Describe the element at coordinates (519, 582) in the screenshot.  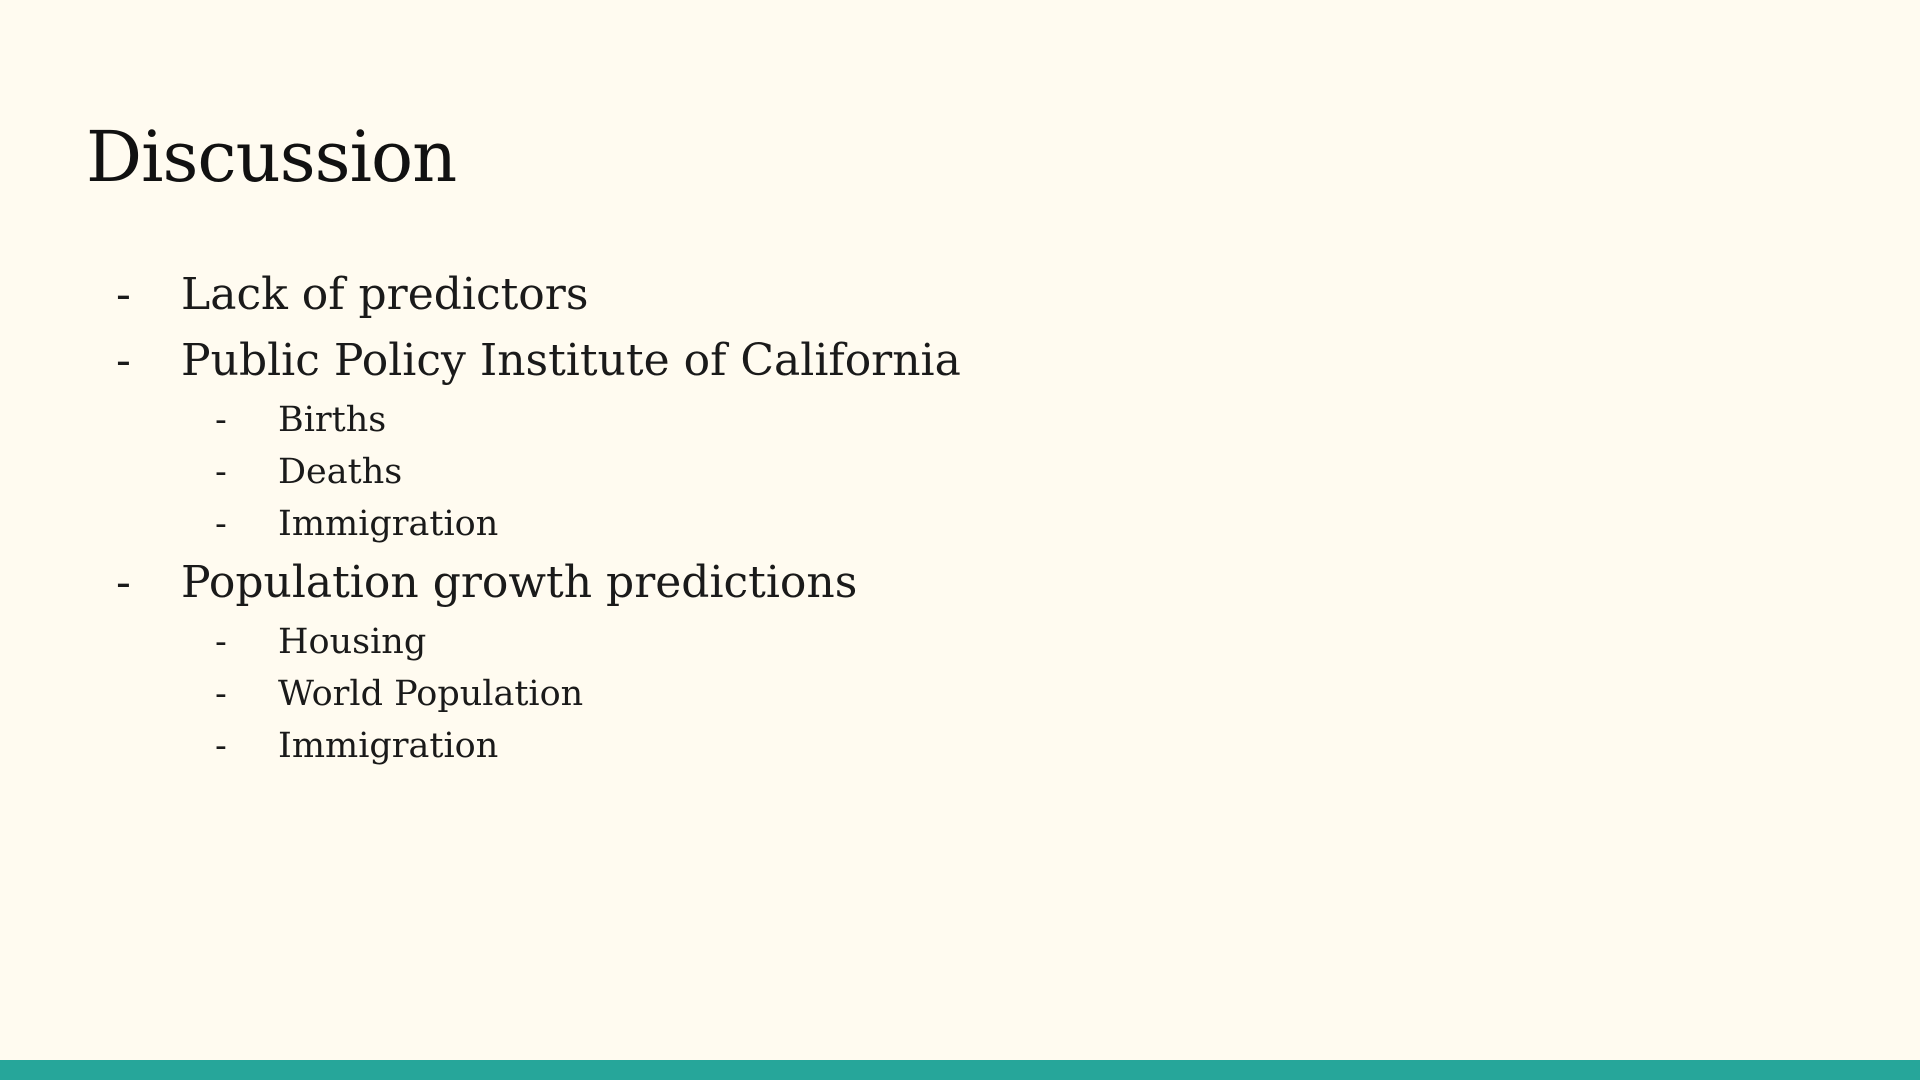
I see `bullet-text: Population growth predictions` at that location.